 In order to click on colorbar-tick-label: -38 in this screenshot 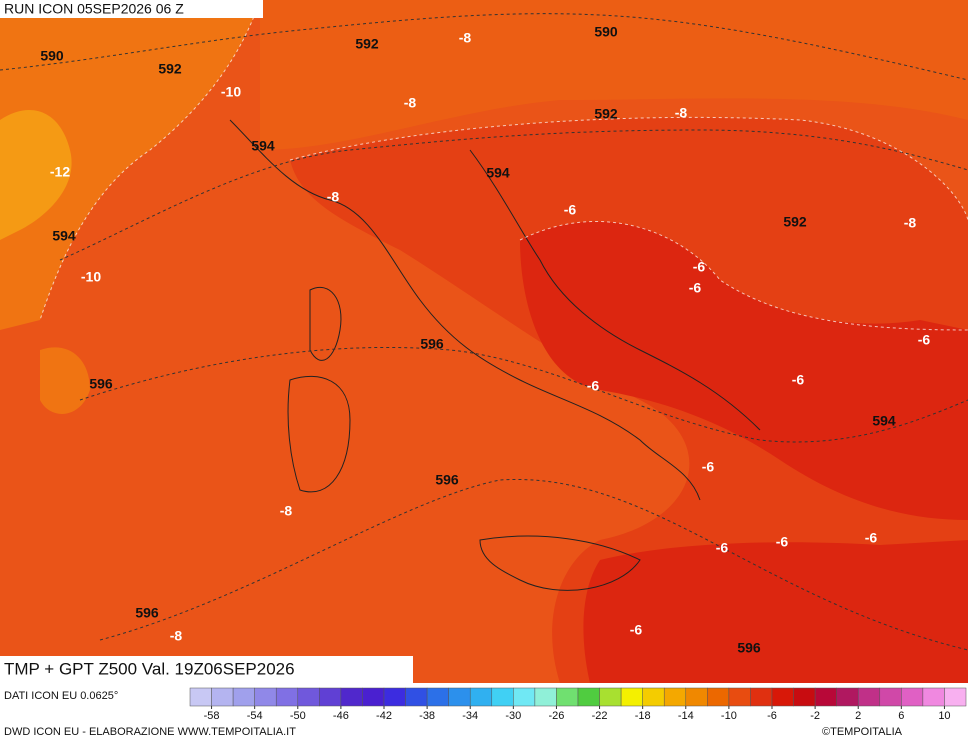, I will do `click(427, 716)`.